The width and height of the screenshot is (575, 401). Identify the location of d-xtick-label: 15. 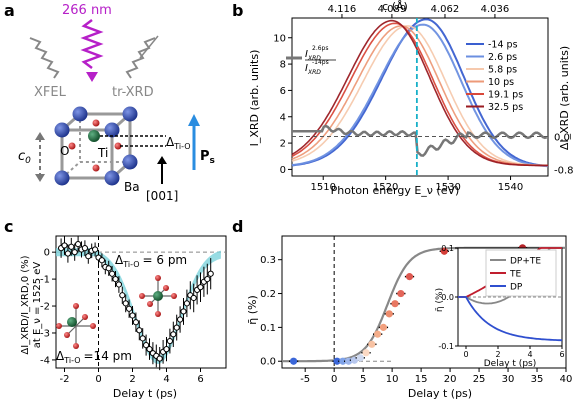
(421, 379).